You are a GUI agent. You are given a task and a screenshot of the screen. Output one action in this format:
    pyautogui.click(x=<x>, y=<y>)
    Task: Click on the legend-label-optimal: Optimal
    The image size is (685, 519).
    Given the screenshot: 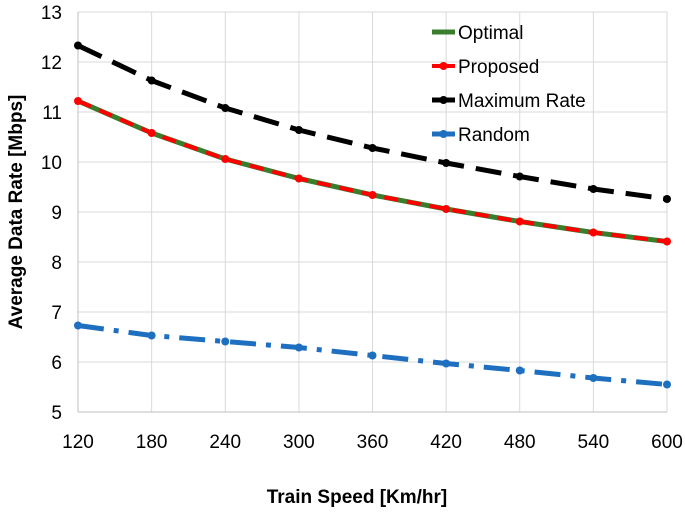 What is the action you would take?
    pyautogui.click(x=490, y=33)
    